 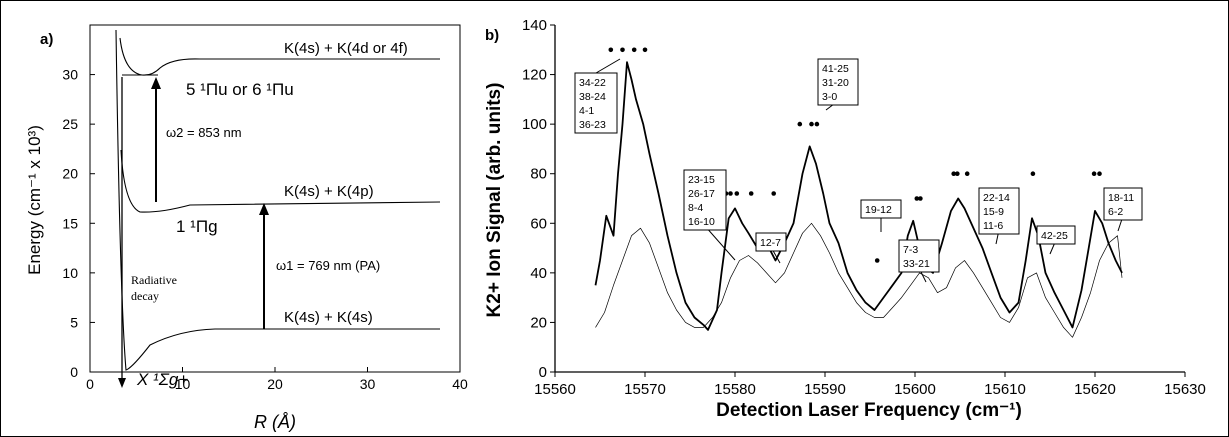 What do you see at coordinates (460, 384) in the screenshot?
I see `panel-a-x-tick-label: 40` at bounding box center [460, 384].